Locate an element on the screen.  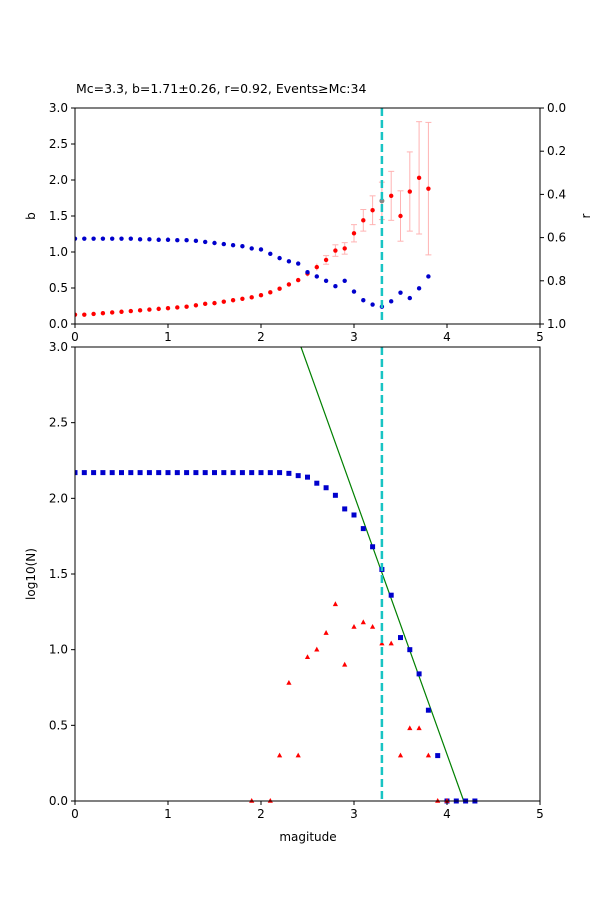
x-tick-label: 1 is located at coordinates (168, 337).